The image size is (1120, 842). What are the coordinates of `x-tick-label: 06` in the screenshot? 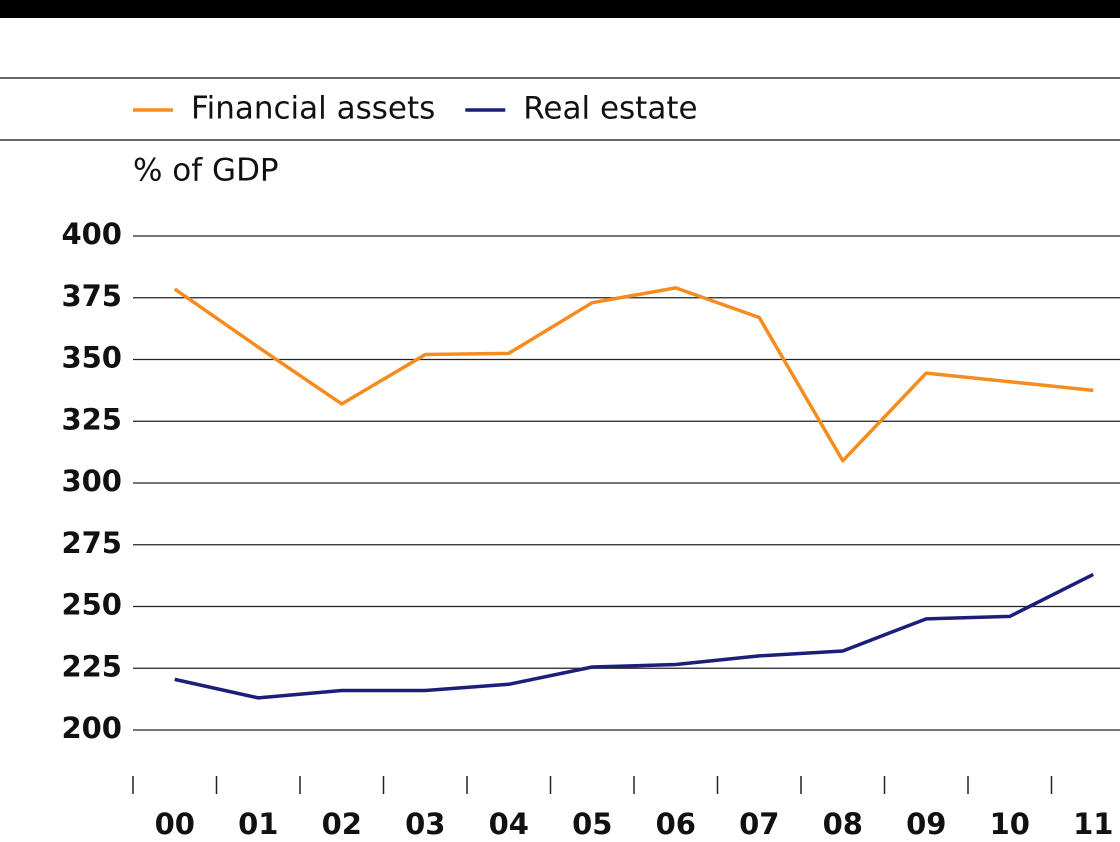 It's located at (676, 824).